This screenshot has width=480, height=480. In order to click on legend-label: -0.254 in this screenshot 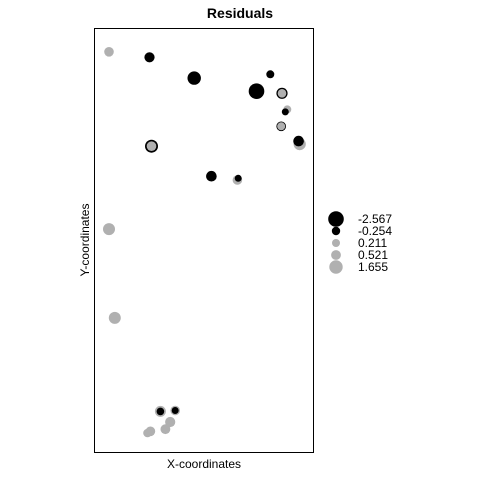, I will do `click(375, 231)`.